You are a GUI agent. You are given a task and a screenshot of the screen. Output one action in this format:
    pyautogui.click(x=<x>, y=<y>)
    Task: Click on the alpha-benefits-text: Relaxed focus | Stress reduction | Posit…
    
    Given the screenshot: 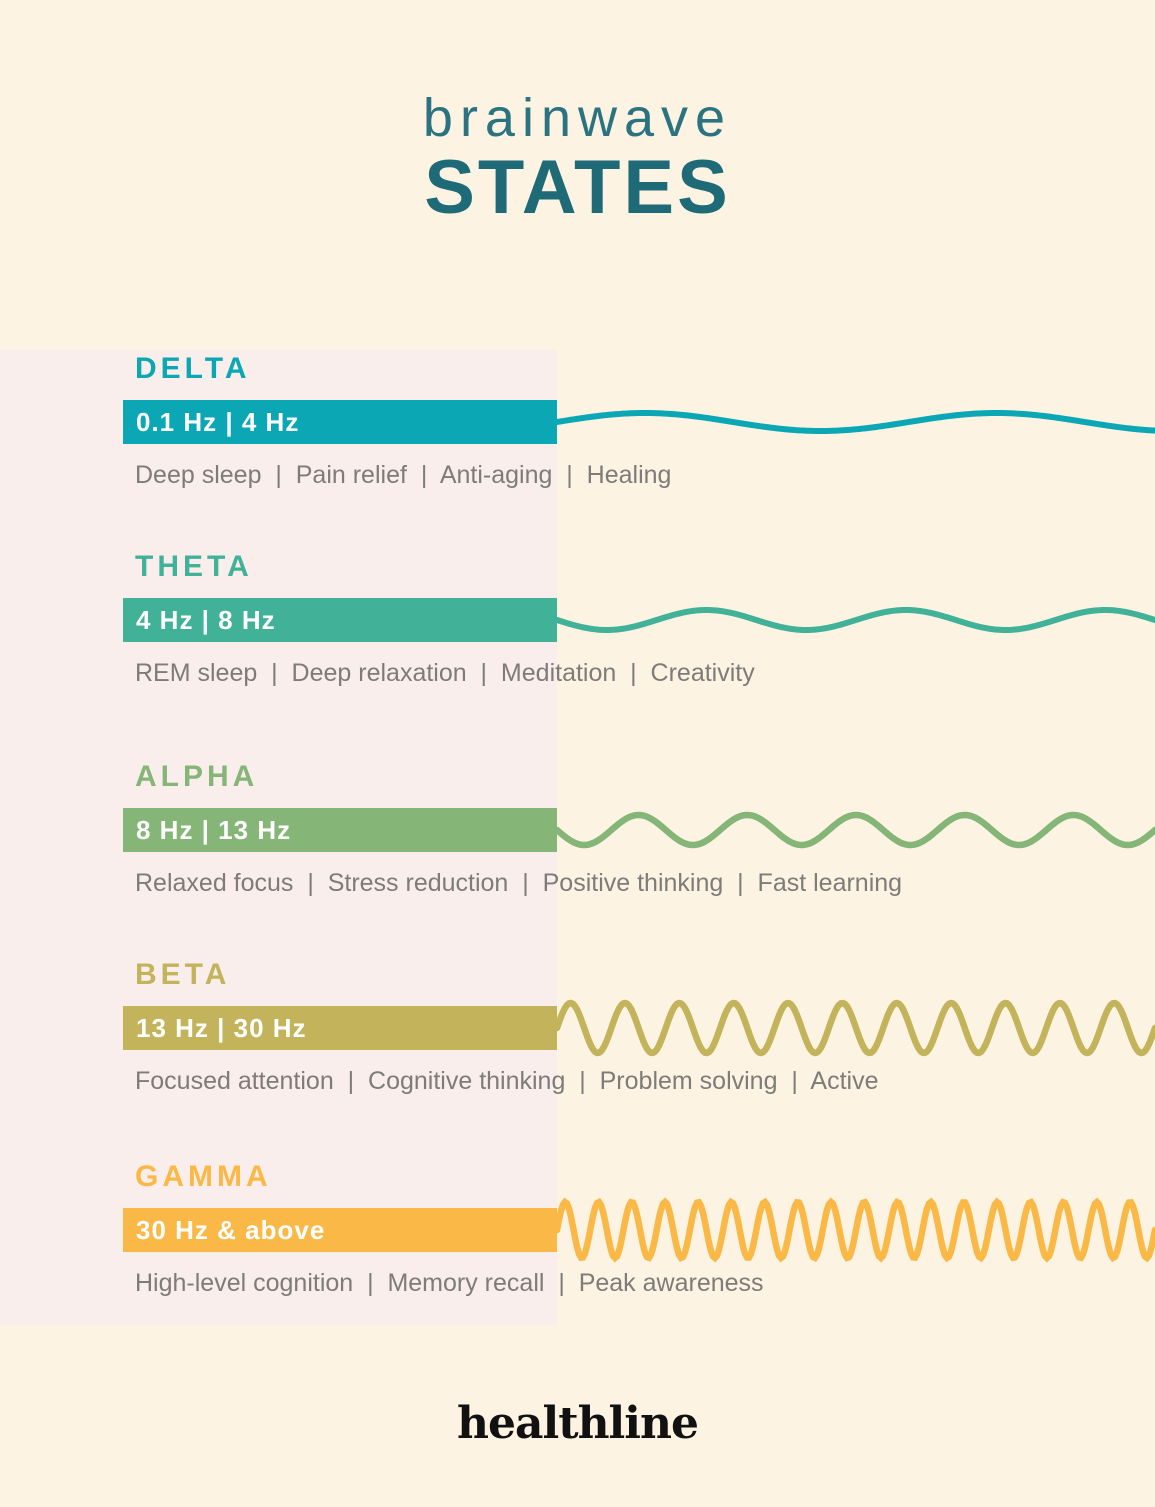 What is the action you would take?
    pyautogui.click(x=519, y=883)
    